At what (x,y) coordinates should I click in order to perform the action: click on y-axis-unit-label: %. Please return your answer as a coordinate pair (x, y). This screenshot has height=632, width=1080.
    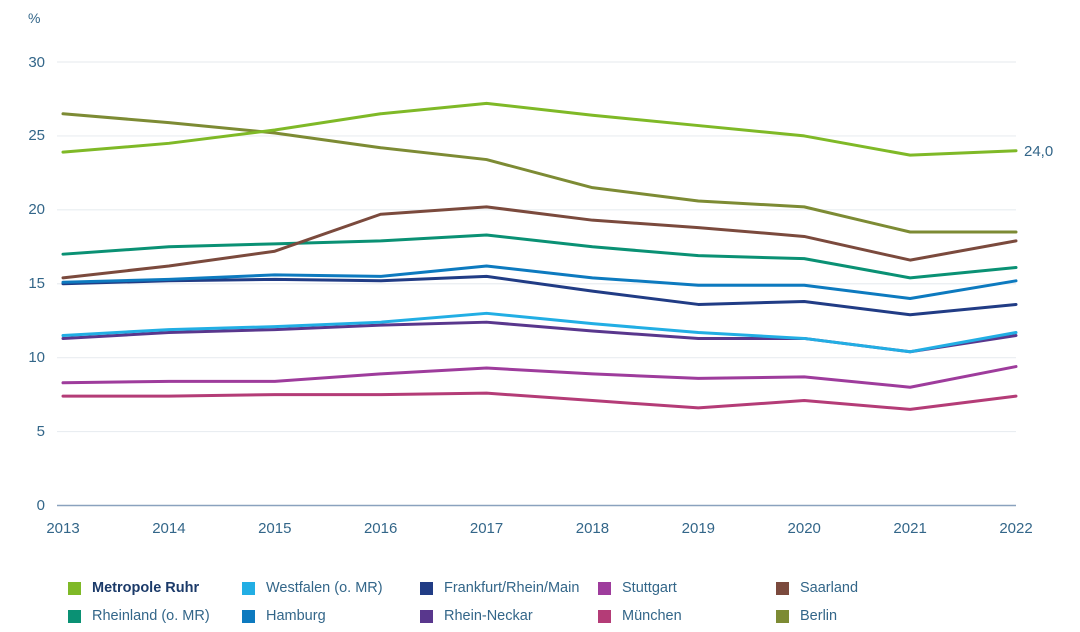
    Looking at the image, I should click on (34, 18).